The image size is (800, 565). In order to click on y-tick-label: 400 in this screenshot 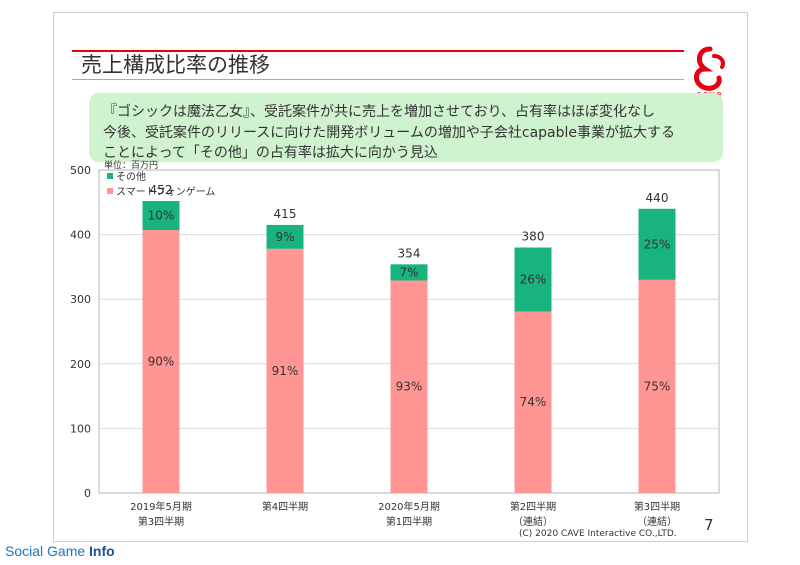, I will do `click(80, 235)`.